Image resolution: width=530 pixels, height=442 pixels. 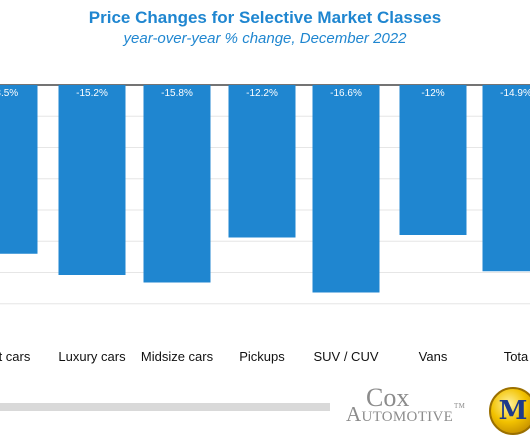 What do you see at coordinates (433, 356) in the screenshot?
I see `category-tick-label: Vans` at bounding box center [433, 356].